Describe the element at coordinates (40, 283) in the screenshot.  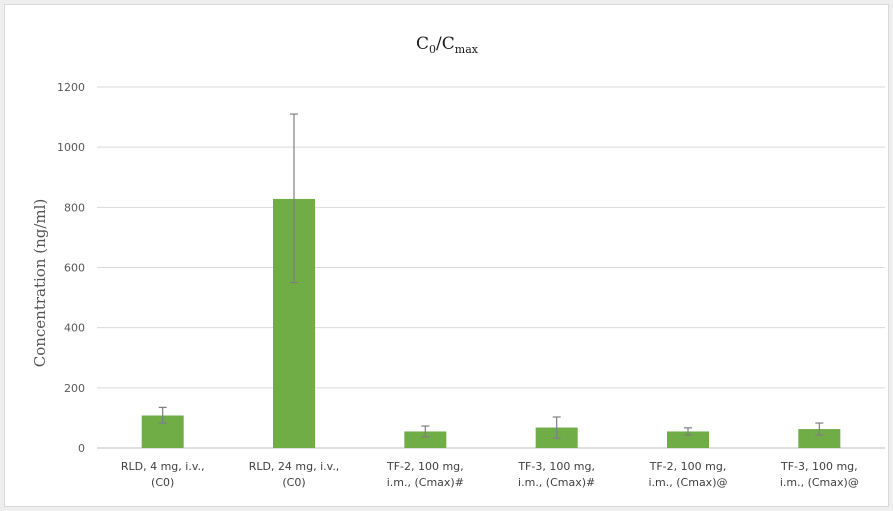
I see `y-axis-label: Concentration (ng/ml)` at that location.